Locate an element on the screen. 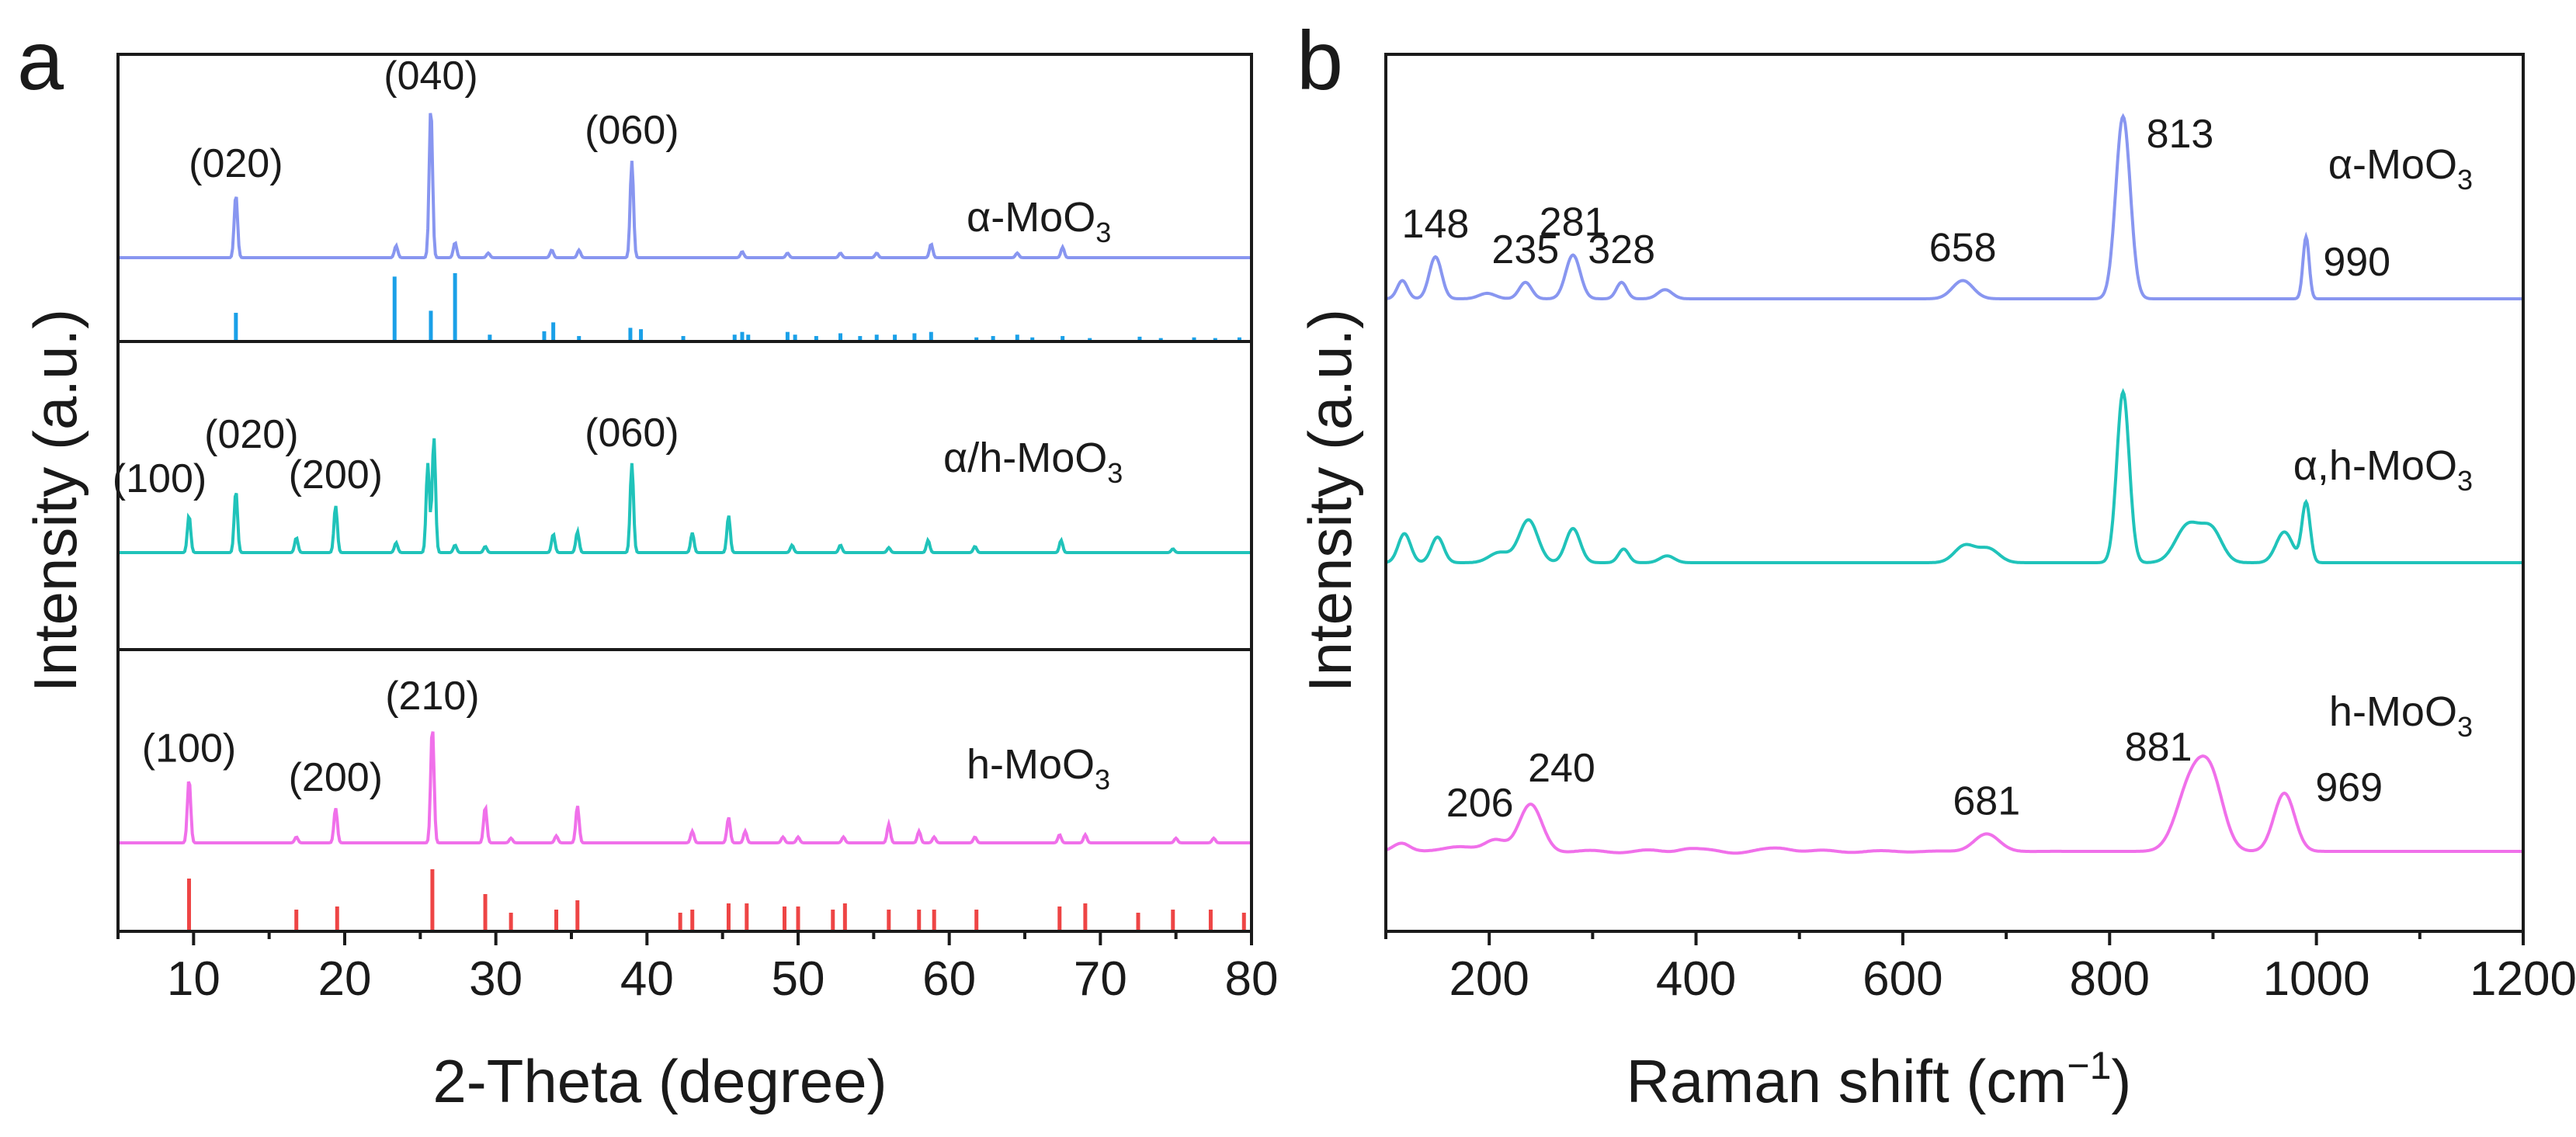  panel-a-letter: a is located at coordinates (40, 60).